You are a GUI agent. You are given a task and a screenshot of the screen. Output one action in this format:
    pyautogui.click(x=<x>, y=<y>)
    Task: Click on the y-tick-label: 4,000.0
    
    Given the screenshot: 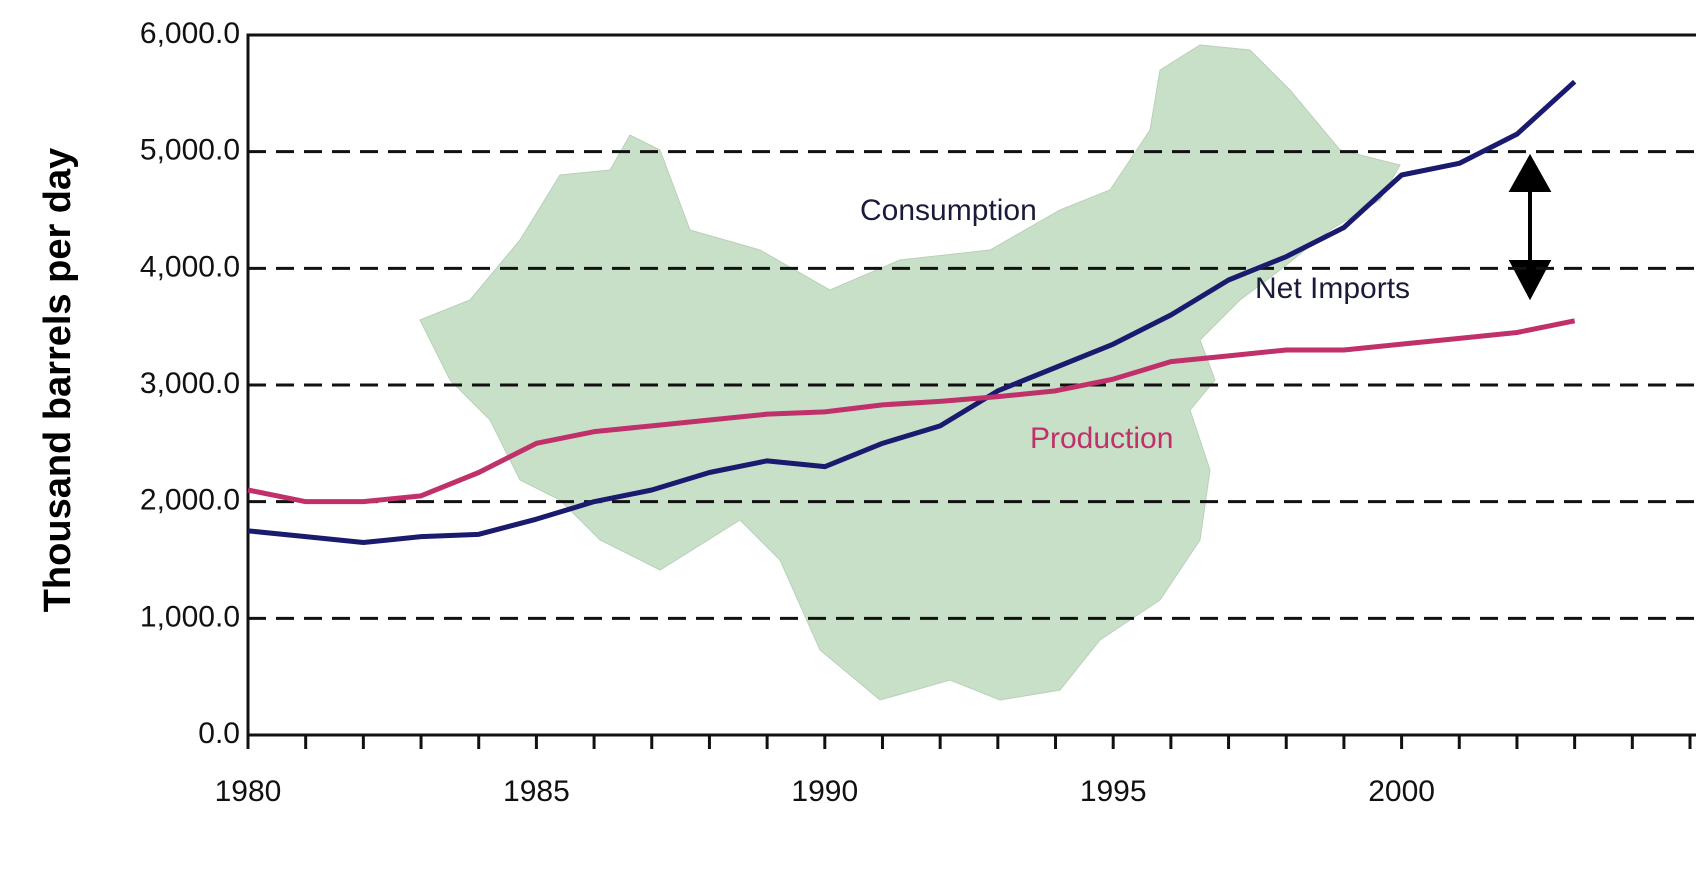 What is the action you would take?
    pyautogui.click(x=190, y=266)
    